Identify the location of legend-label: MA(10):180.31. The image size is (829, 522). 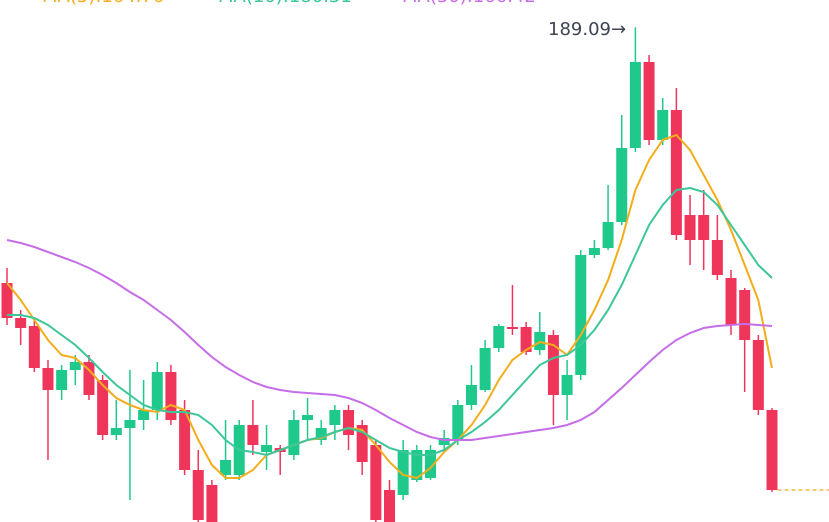
(285, 3).